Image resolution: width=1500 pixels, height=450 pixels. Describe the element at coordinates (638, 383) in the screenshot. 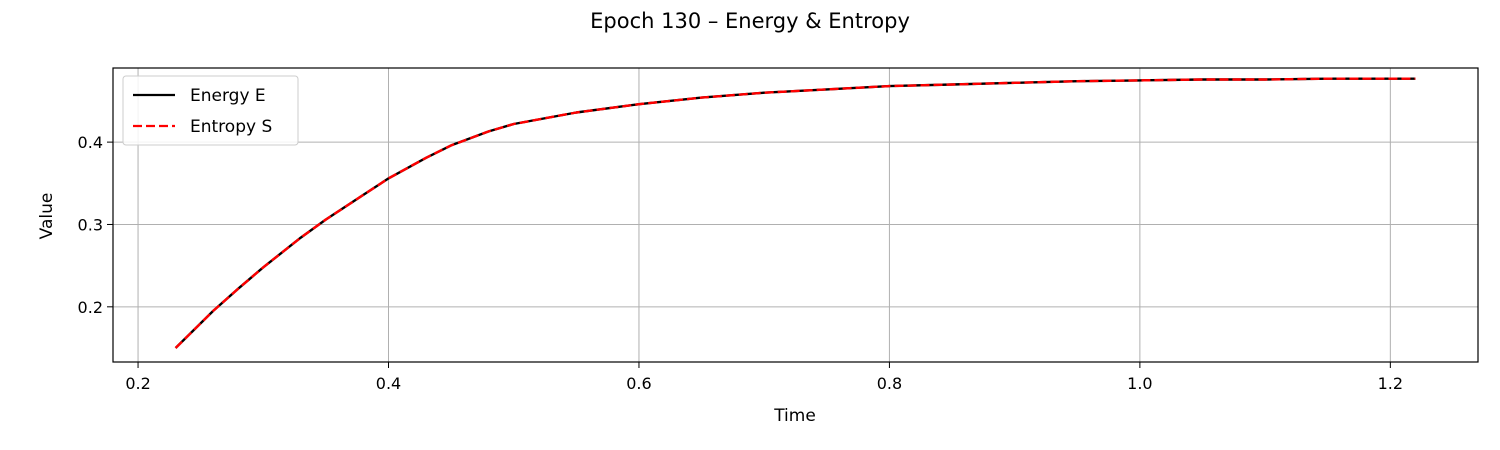

I see `x-tick-label: 0.6` at that location.